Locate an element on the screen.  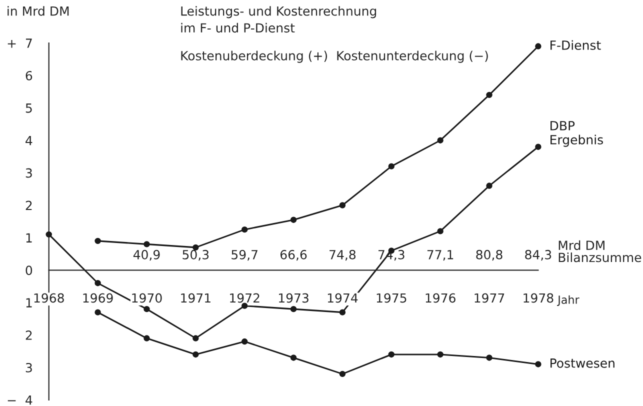
annotation: 66,6 is located at coordinates (293, 255).